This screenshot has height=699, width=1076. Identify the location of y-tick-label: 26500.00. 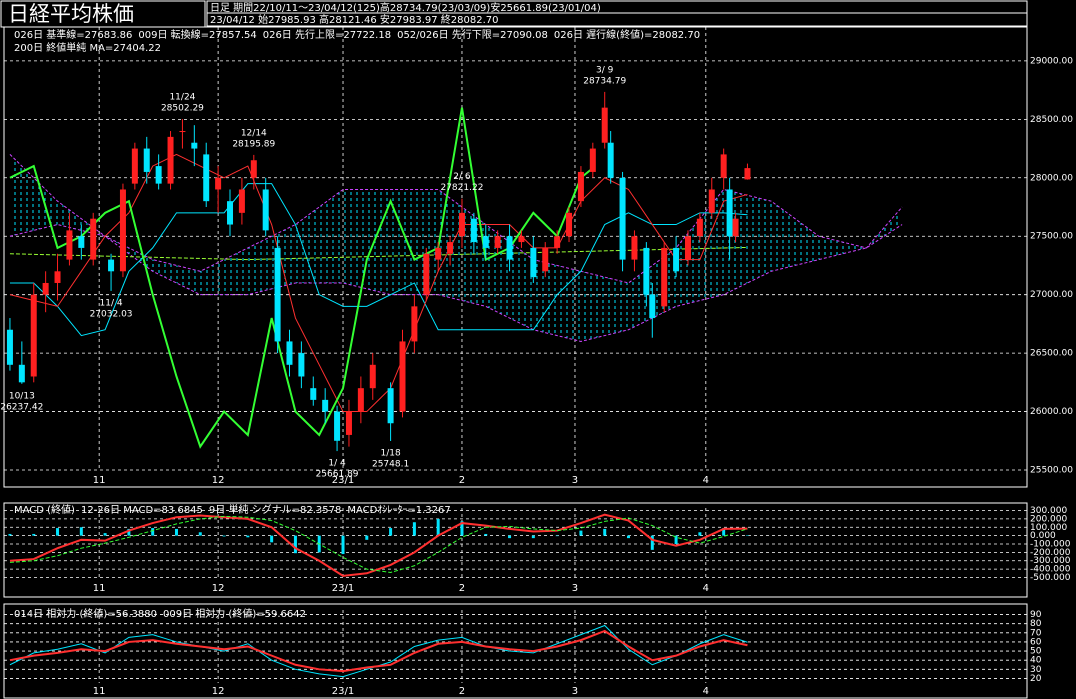
(1051, 354).